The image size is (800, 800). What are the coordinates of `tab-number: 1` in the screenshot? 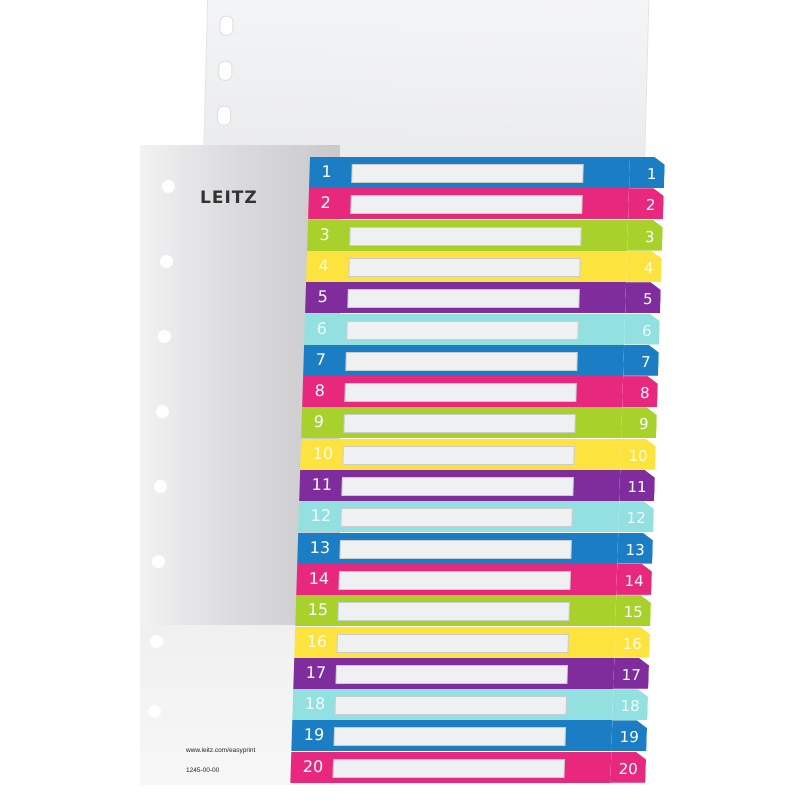 It's located at (651, 174).